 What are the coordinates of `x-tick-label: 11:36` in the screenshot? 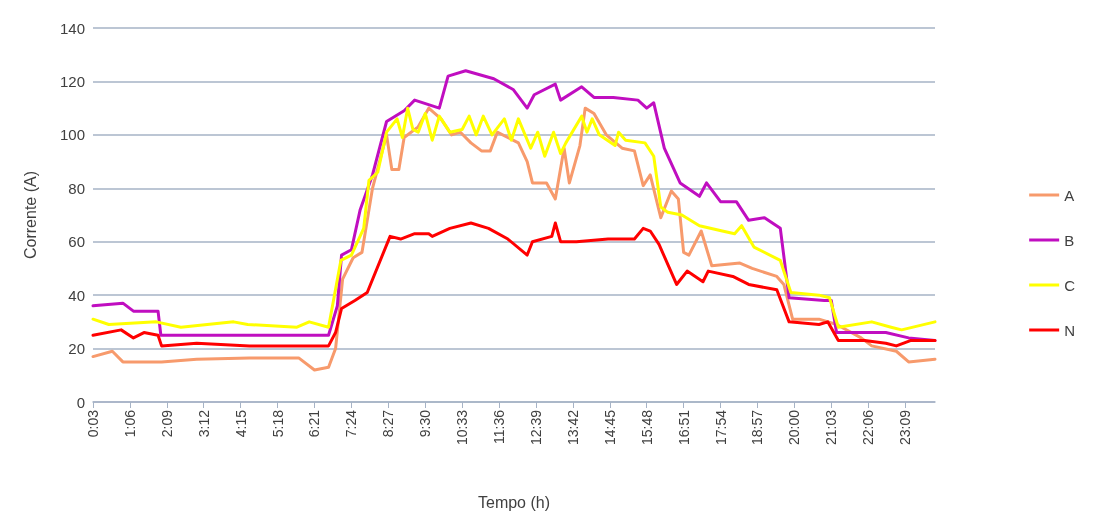 It's located at (499, 426).